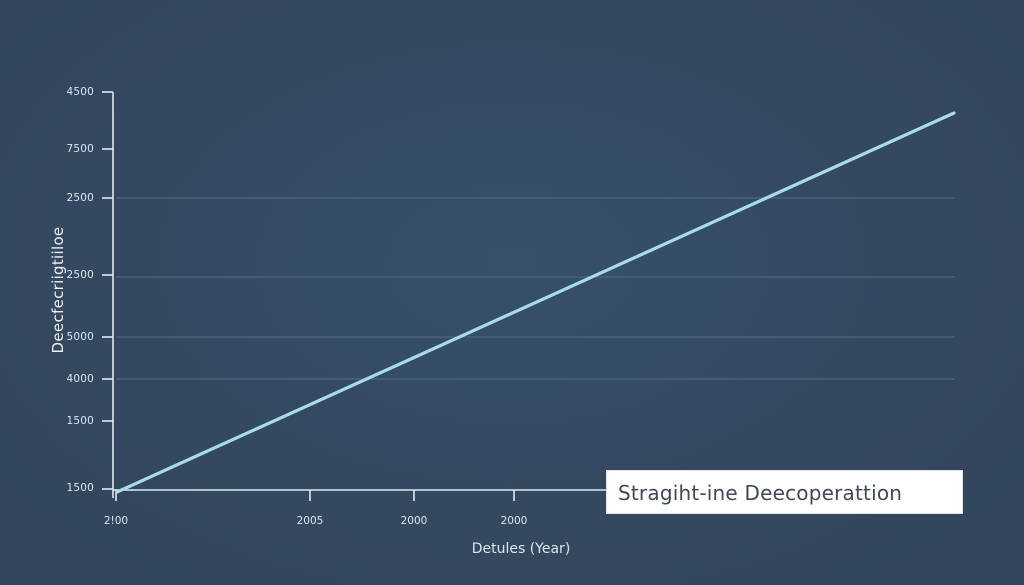 The image size is (1024, 585). I want to click on y-axis-title: Deecfecriigtiiloe, so click(58, 290).